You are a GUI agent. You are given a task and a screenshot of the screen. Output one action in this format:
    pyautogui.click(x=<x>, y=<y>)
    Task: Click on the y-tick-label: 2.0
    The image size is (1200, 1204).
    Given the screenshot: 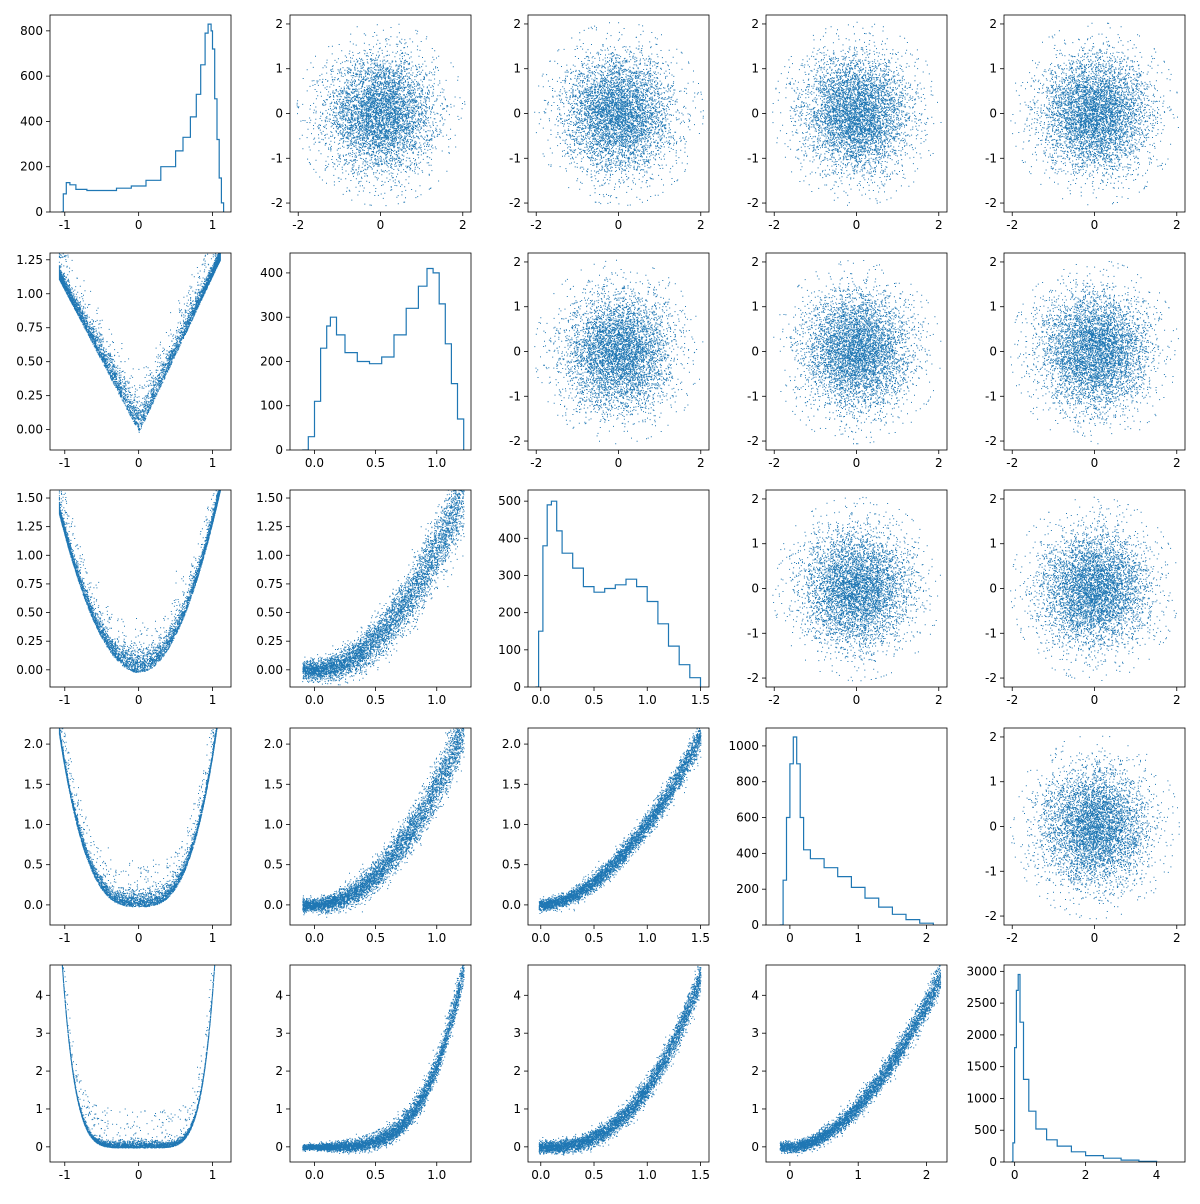 What is the action you would take?
    pyautogui.click(x=273, y=744)
    